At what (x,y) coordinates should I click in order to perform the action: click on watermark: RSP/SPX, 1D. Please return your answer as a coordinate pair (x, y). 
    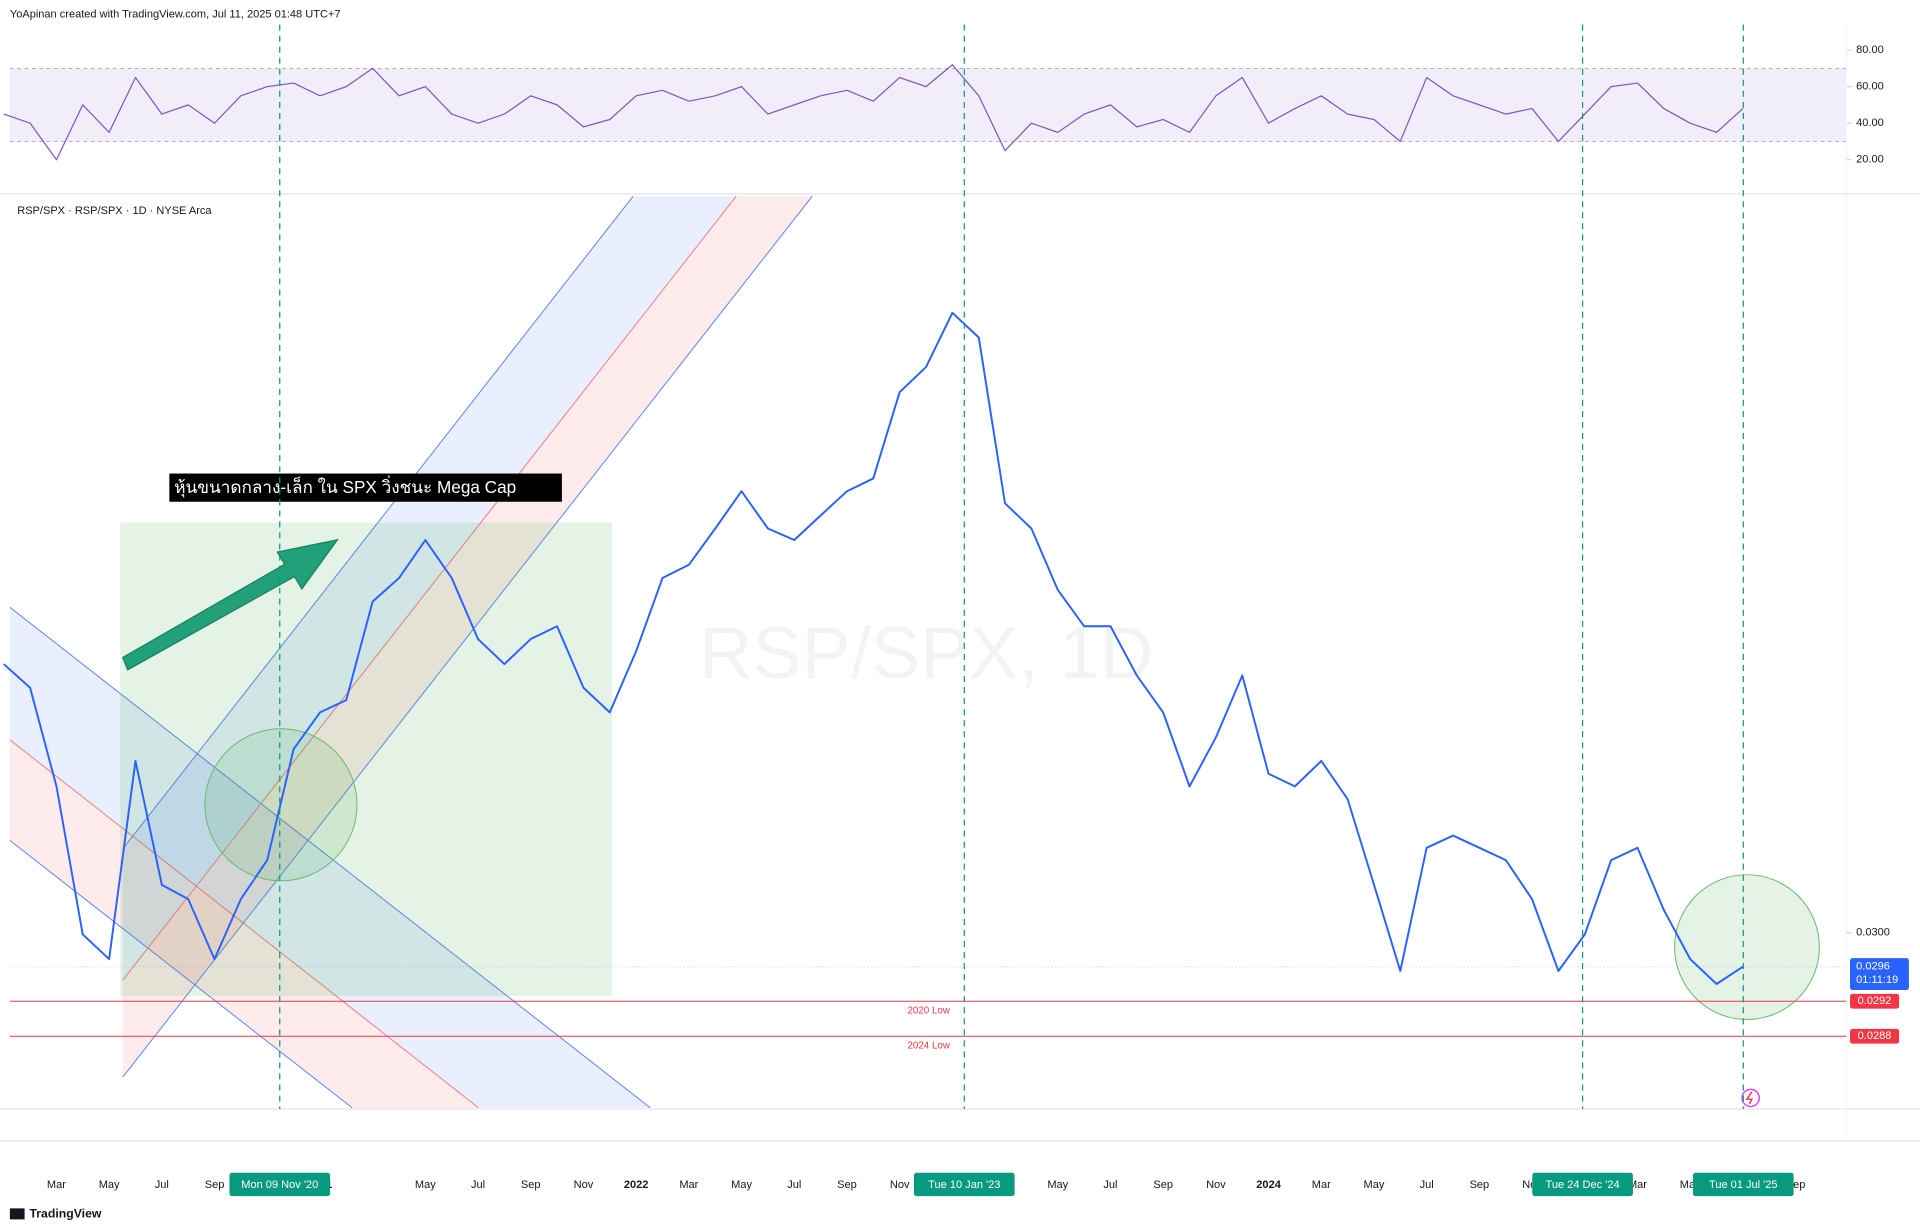
    Looking at the image, I should click on (926, 652).